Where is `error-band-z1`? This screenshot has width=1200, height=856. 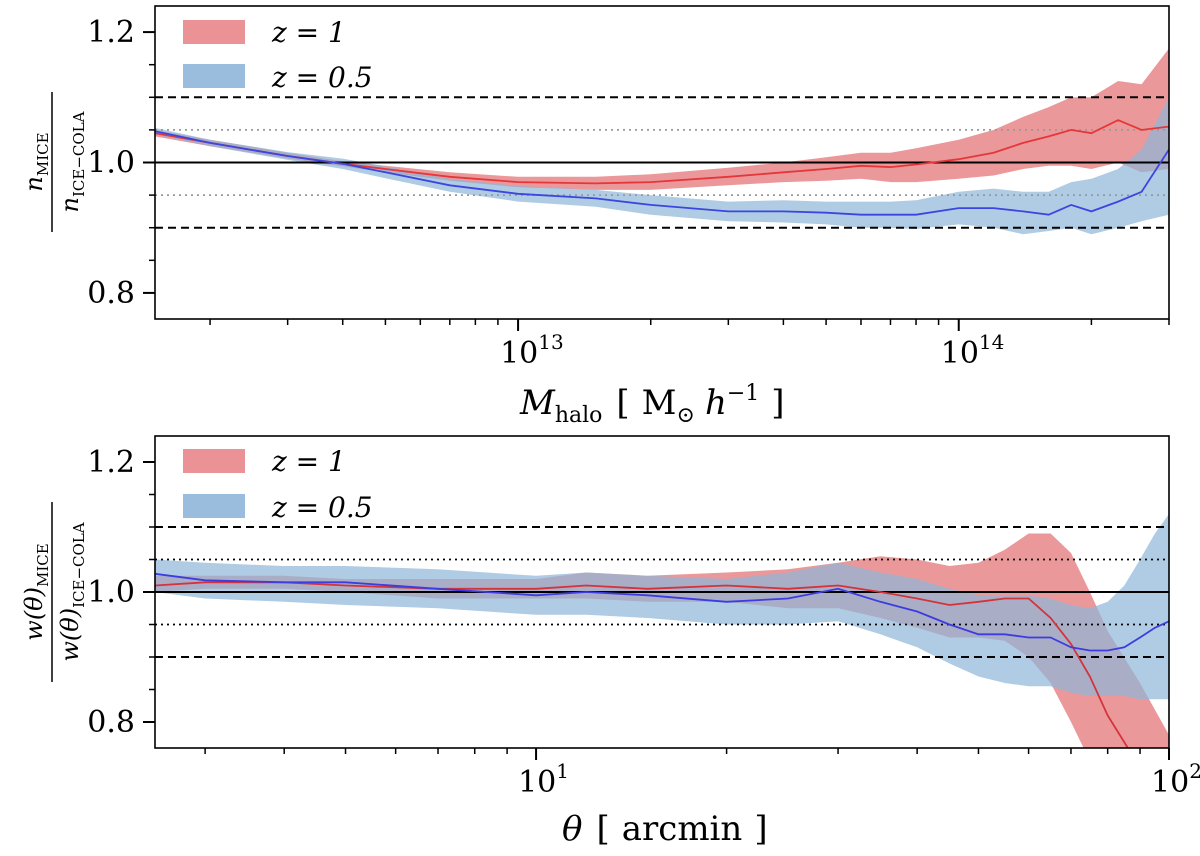
error-band-z1 is located at coordinates (662, 119).